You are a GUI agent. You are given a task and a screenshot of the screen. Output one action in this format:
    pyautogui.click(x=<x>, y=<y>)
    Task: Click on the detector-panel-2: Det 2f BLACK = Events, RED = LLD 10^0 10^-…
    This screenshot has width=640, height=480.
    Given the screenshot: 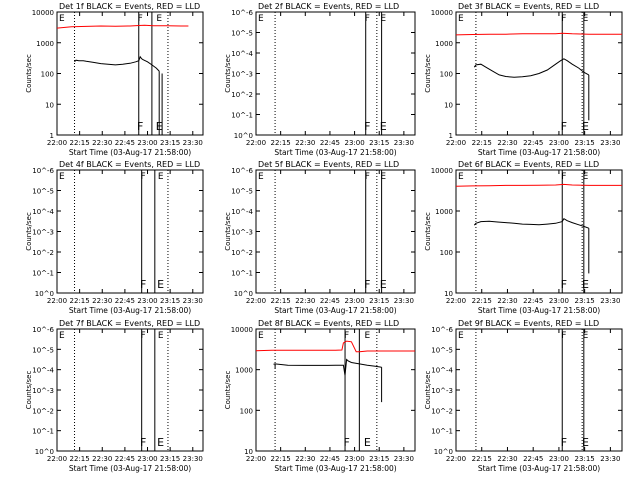 What is the action you would take?
    pyautogui.click(x=320, y=79)
    